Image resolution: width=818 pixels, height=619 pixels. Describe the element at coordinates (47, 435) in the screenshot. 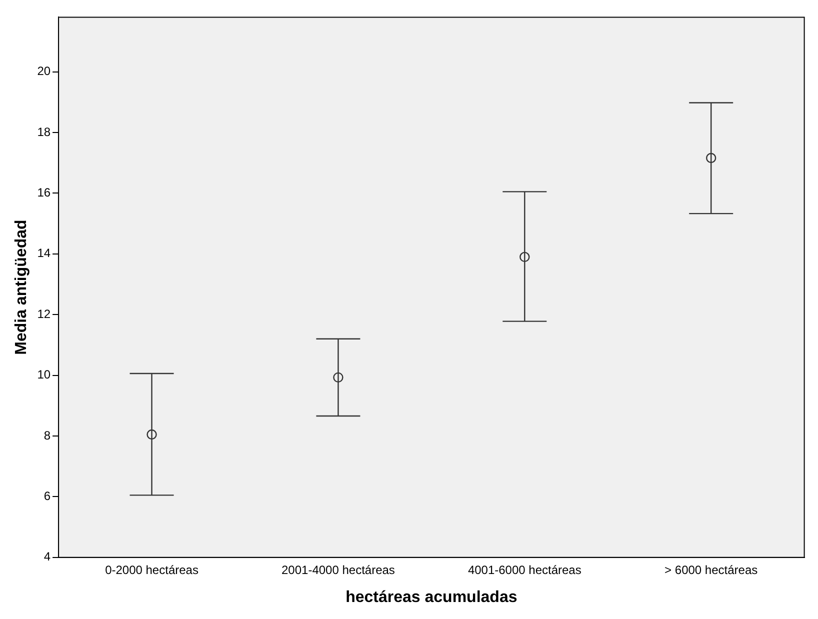

I see `y-tick-label: 8` at that location.